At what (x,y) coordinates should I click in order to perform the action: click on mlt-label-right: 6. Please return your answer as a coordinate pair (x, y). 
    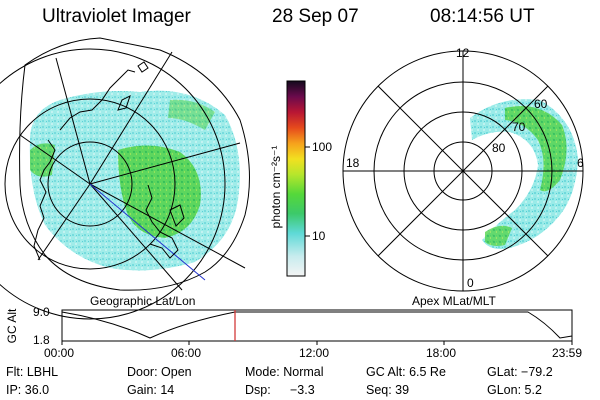
    Looking at the image, I should click on (580, 163).